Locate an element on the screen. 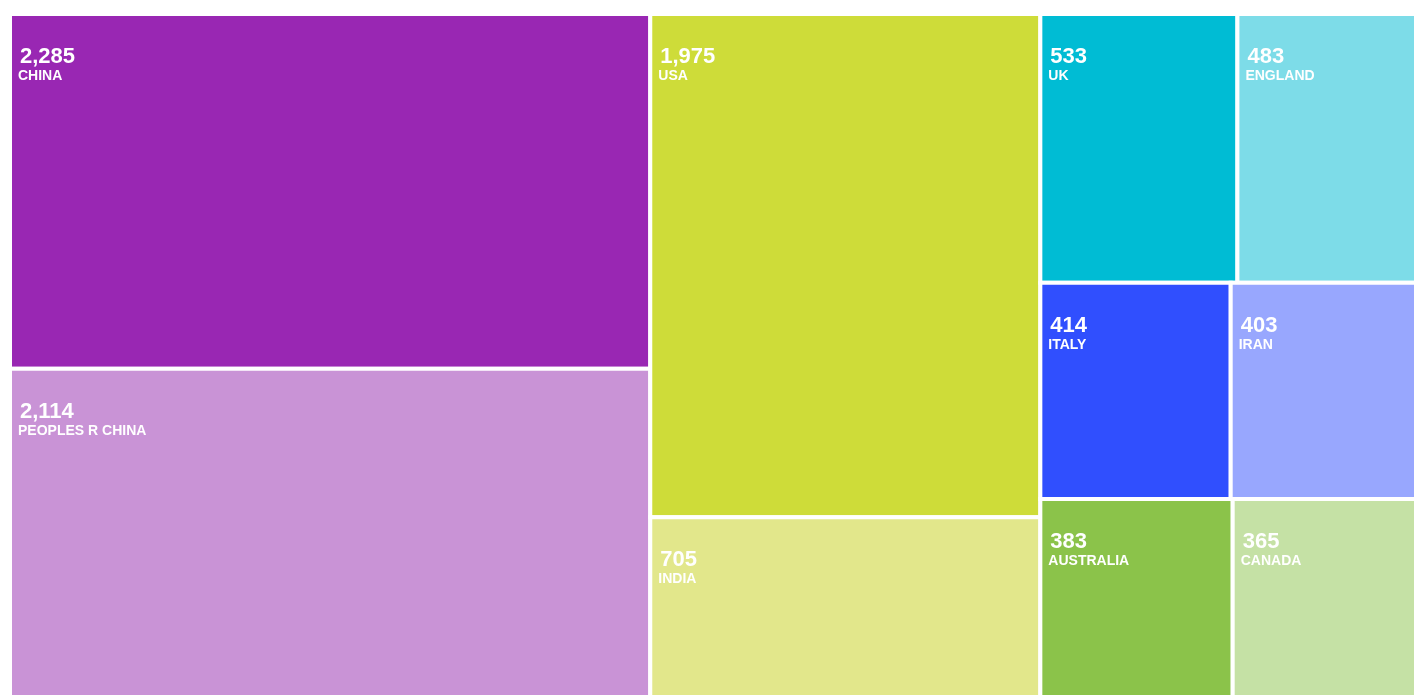 Image resolution: width=1421 pixels, height=700 pixels. data-label: 414 is located at coordinates (1069, 324).